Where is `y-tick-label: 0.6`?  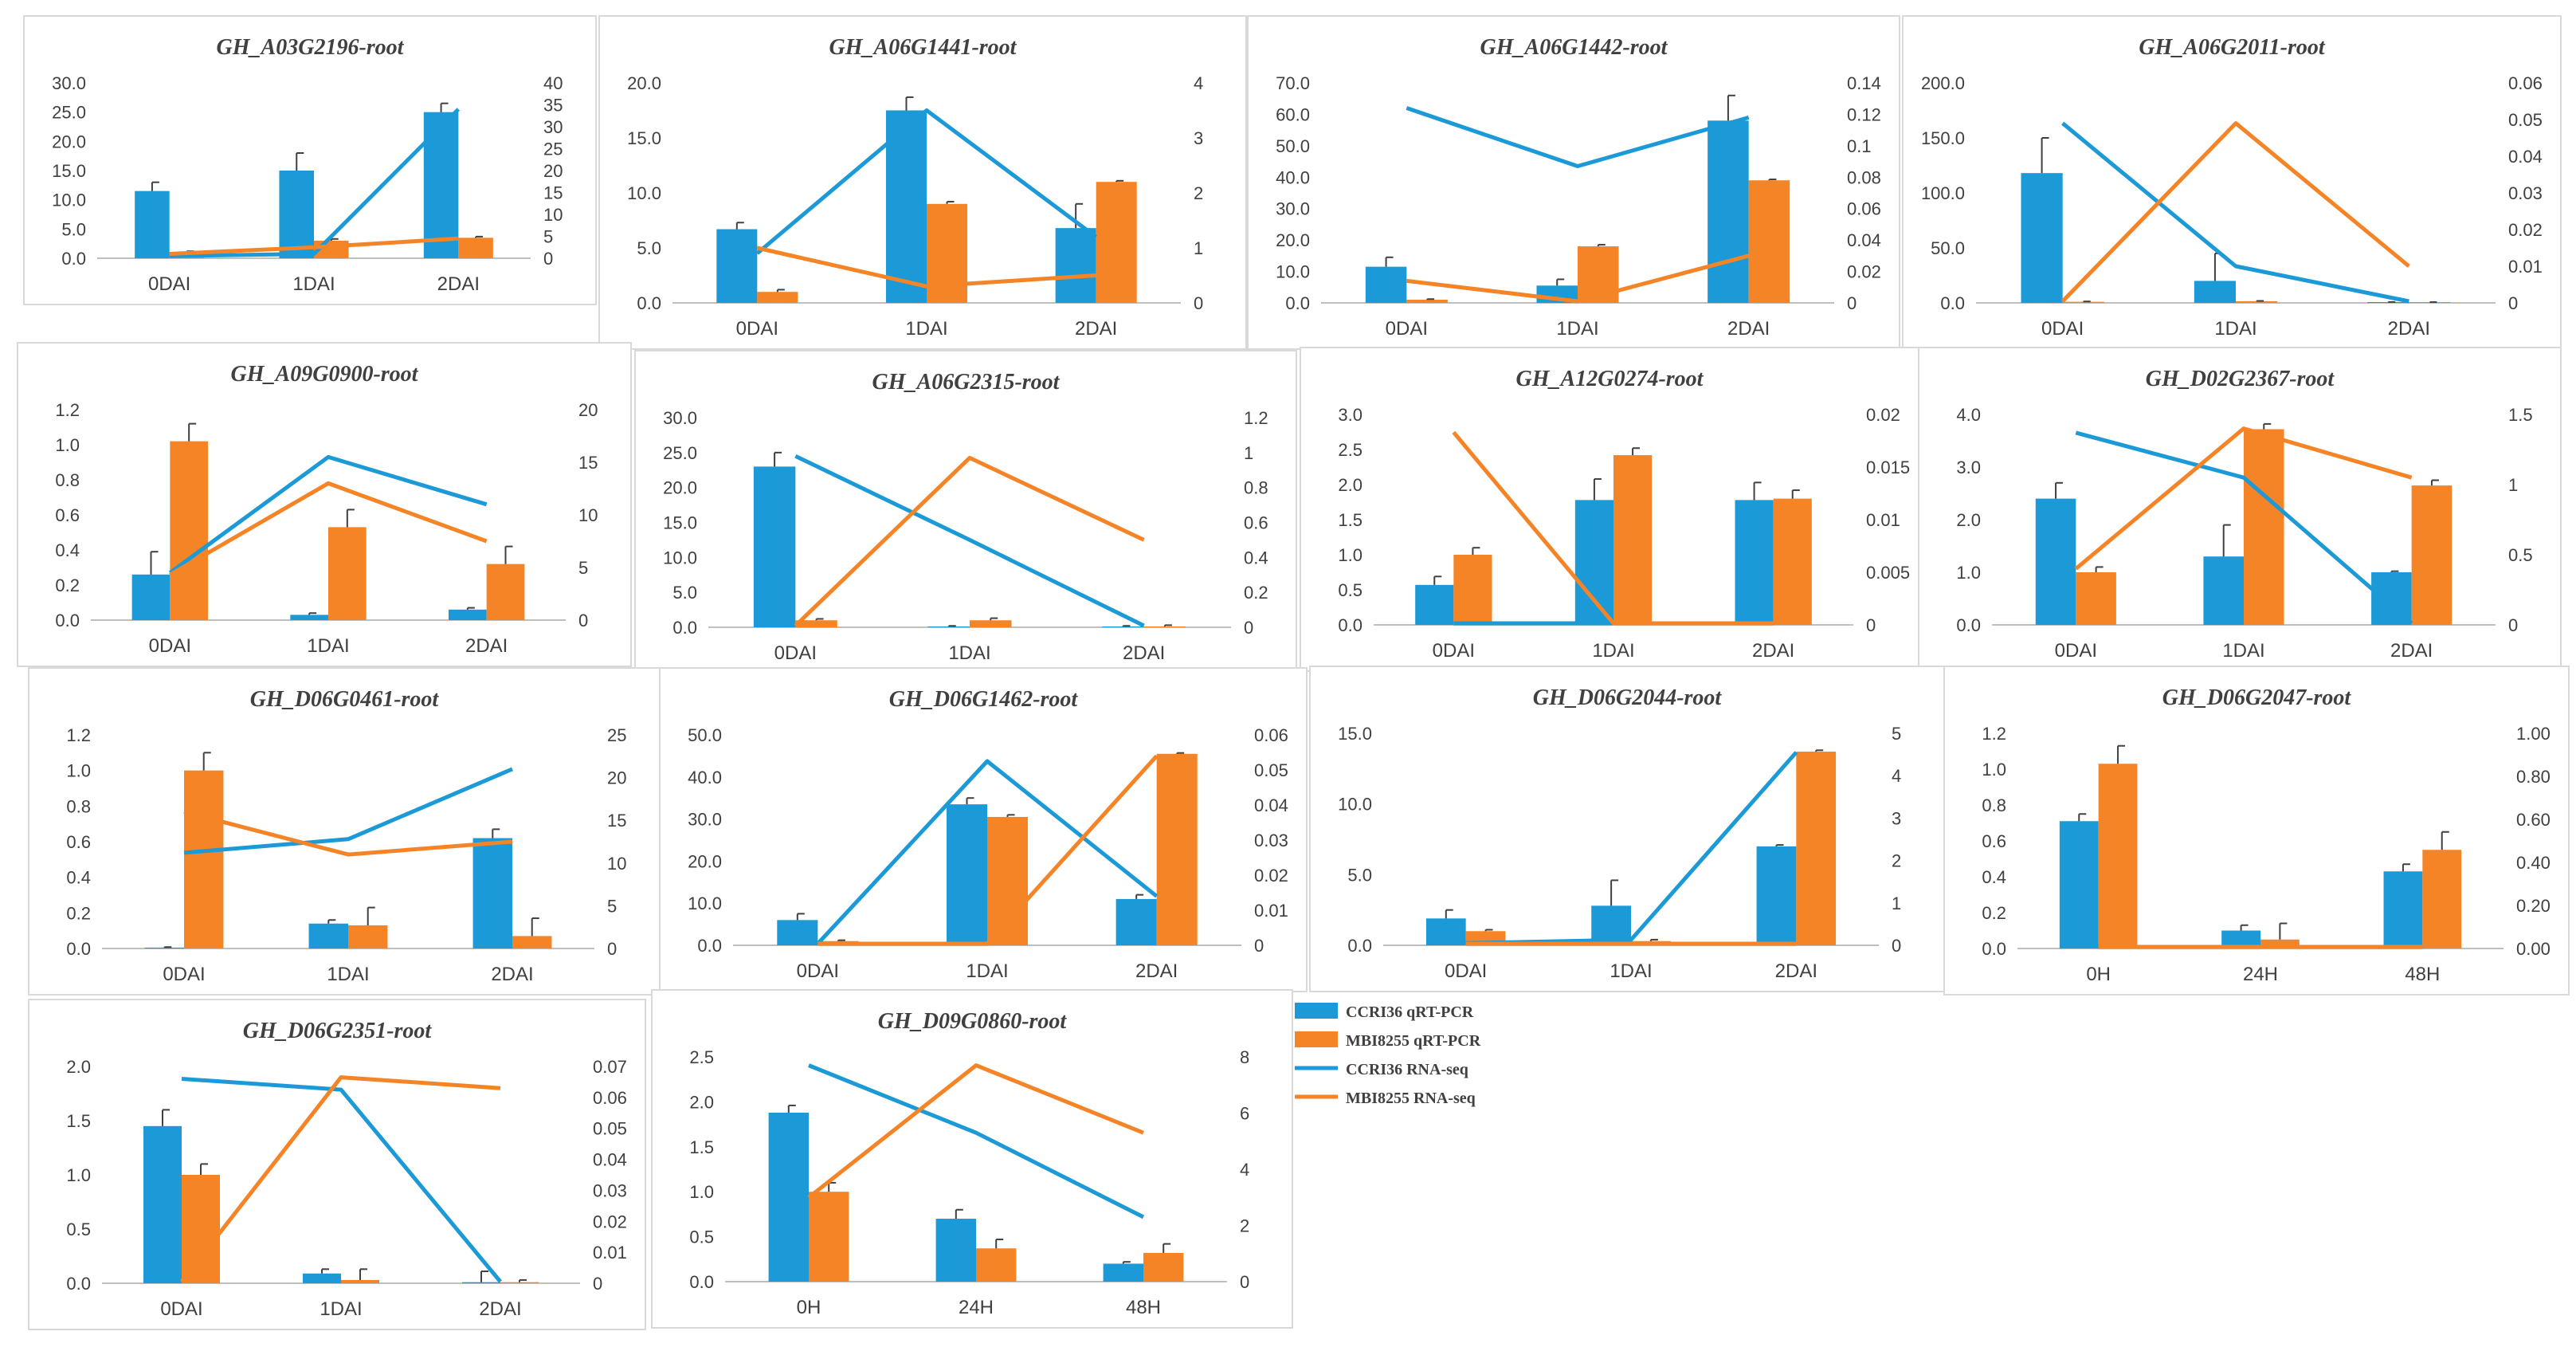
y-tick-label: 0.6 is located at coordinates (1994, 841).